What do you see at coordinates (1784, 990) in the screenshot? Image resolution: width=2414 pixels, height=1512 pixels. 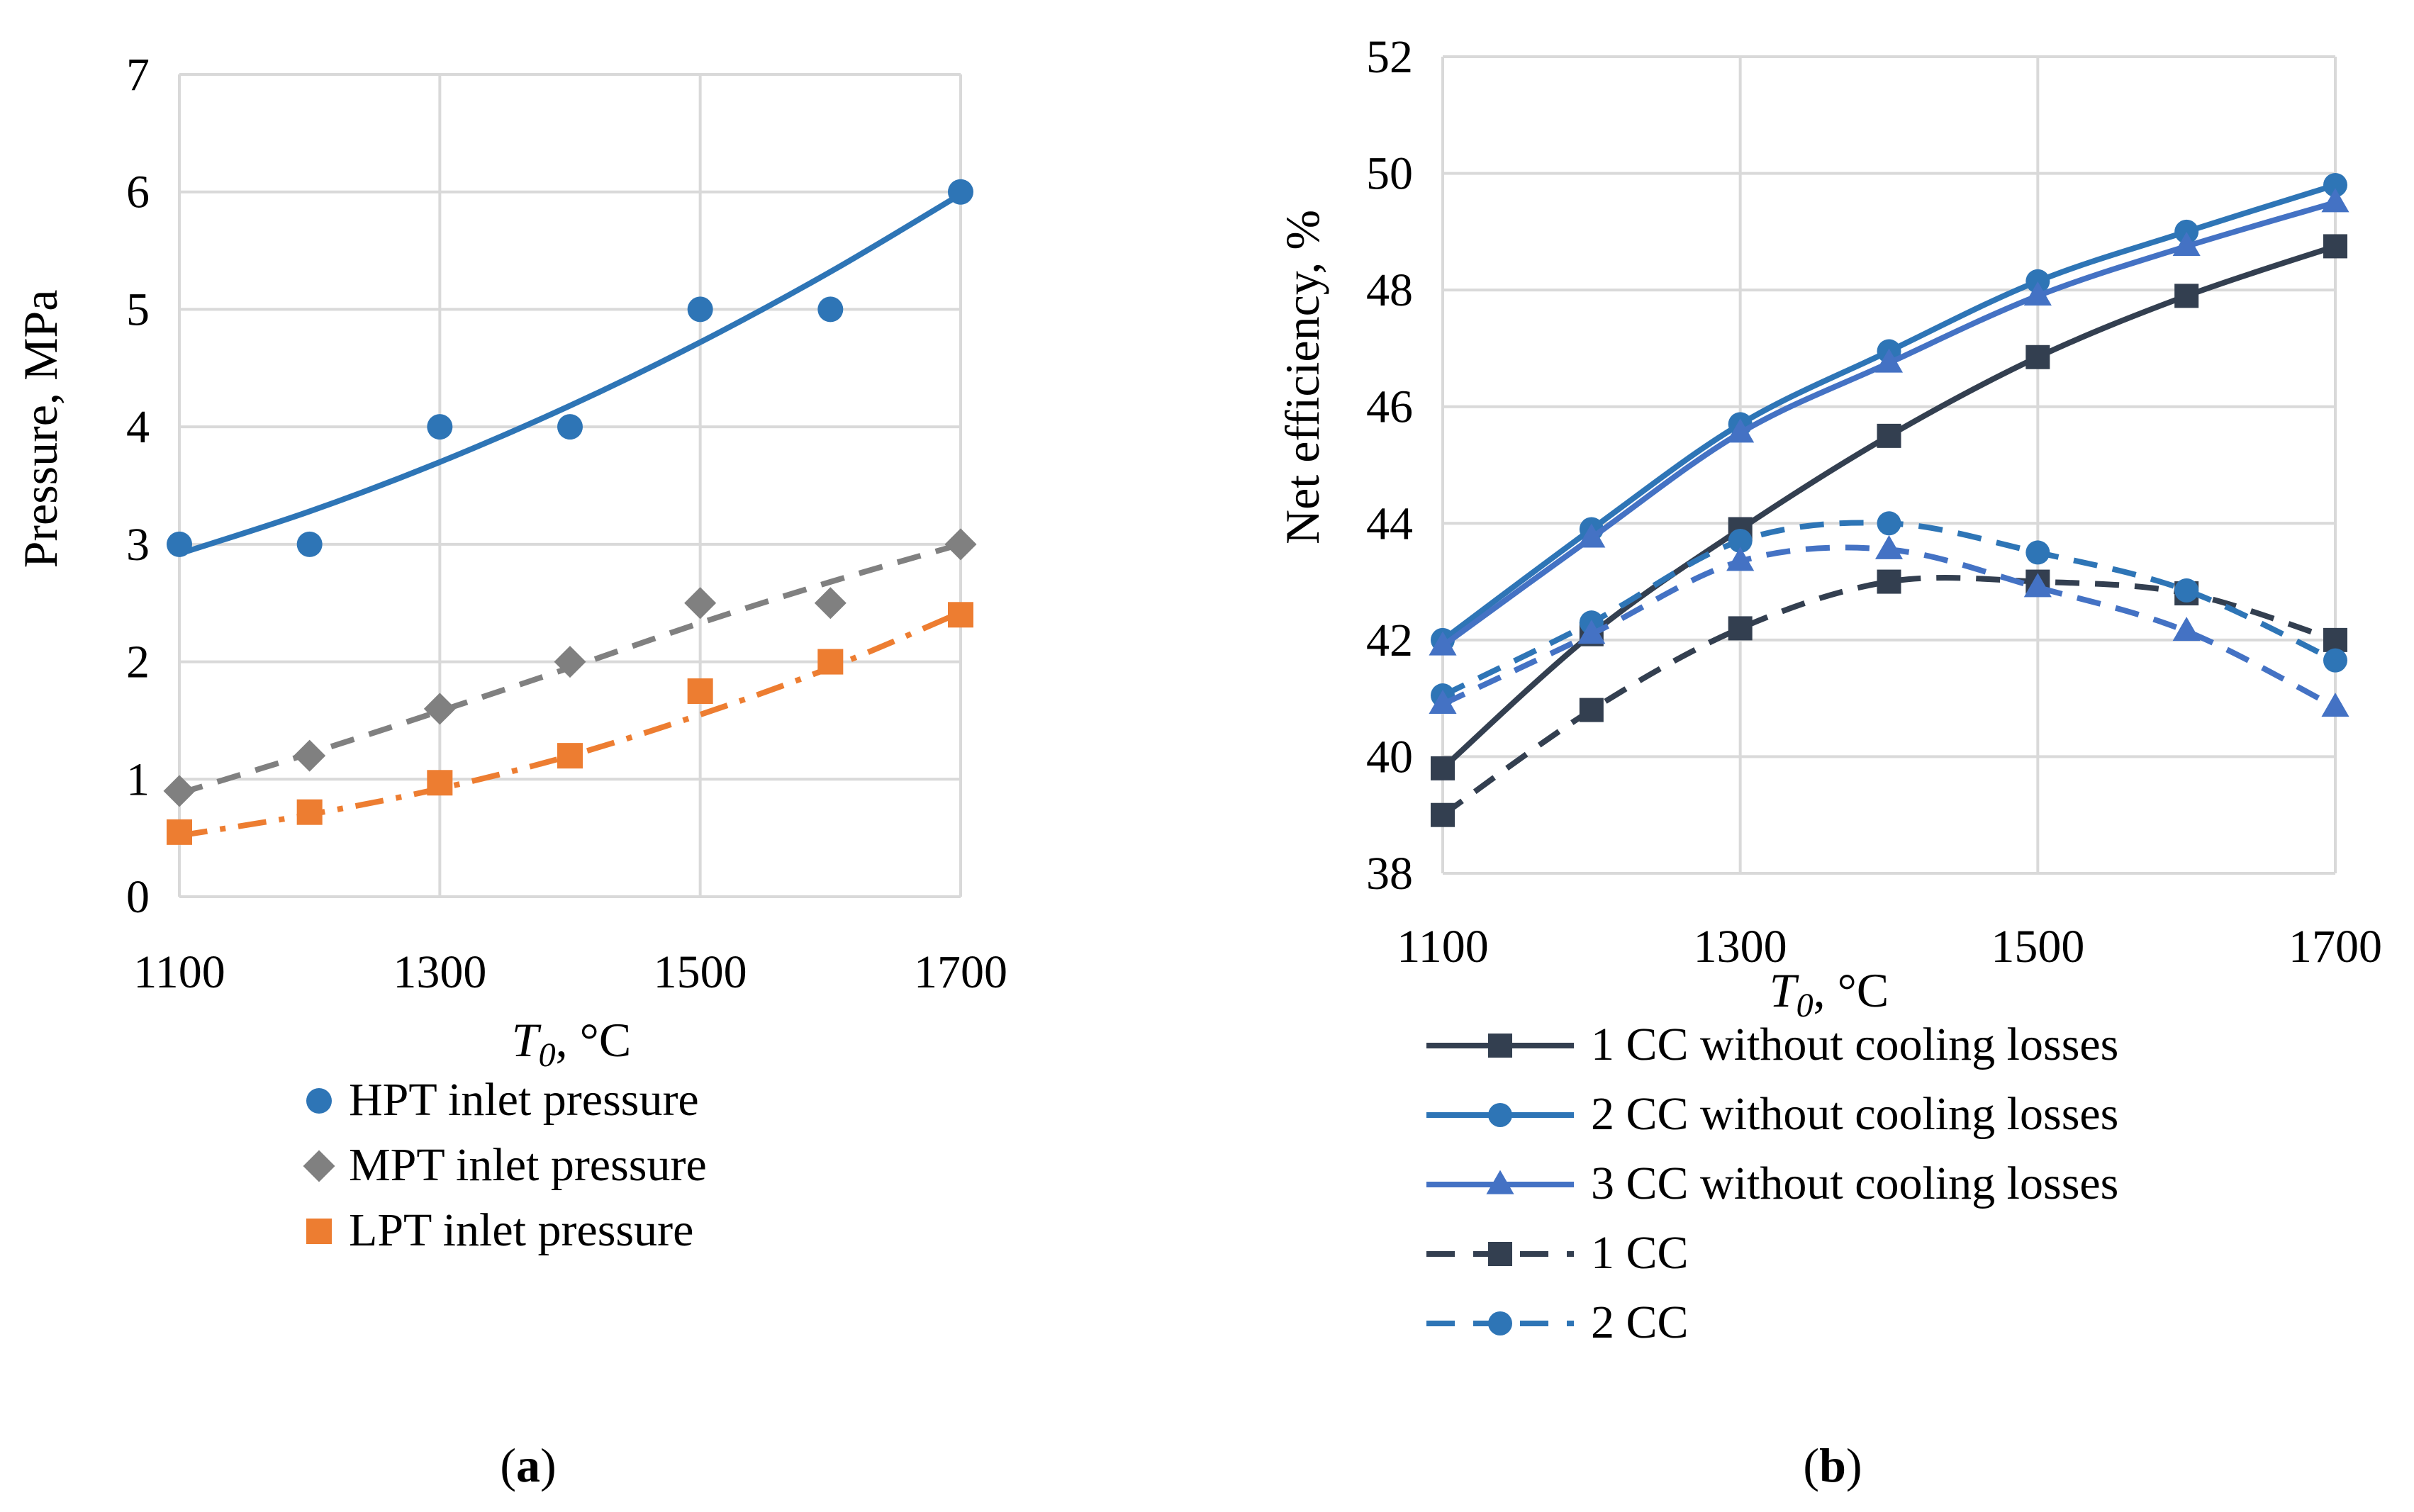 I see `chart-b-x-label-var: T` at bounding box center [1784, 990].